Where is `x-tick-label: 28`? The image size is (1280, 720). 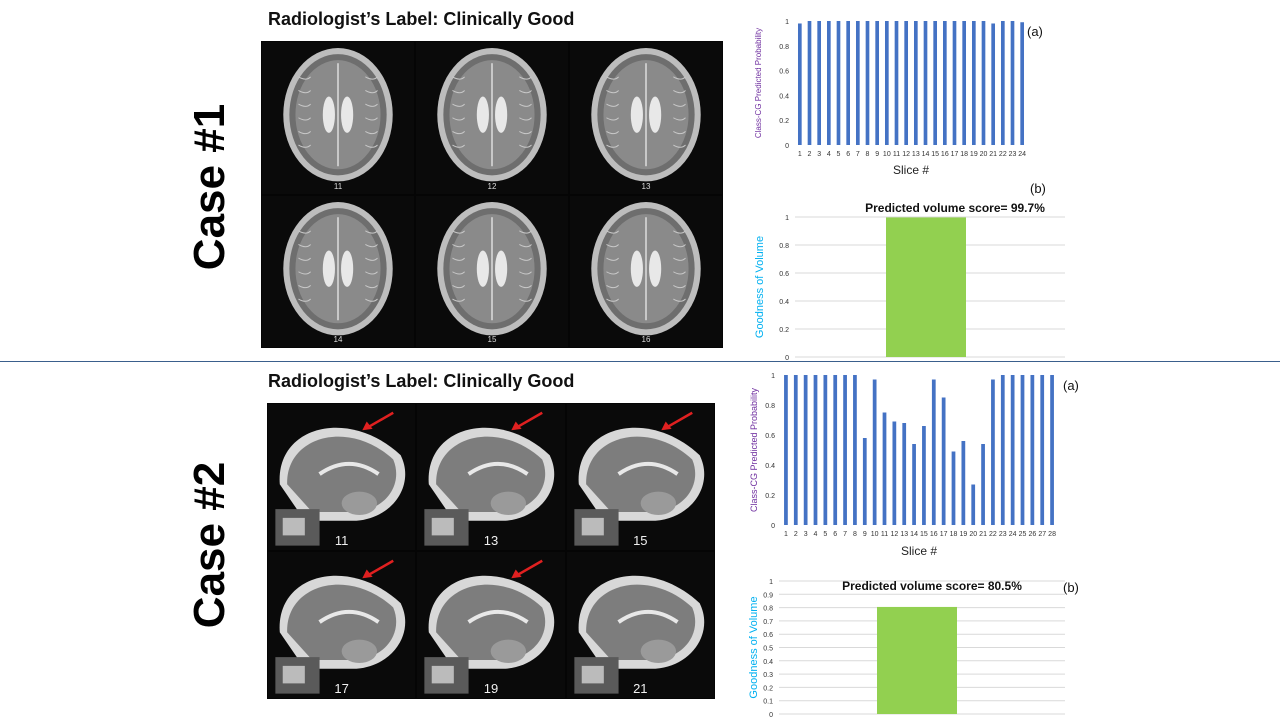
x-tick-label: 28 is located at coordinates (1052, 534).